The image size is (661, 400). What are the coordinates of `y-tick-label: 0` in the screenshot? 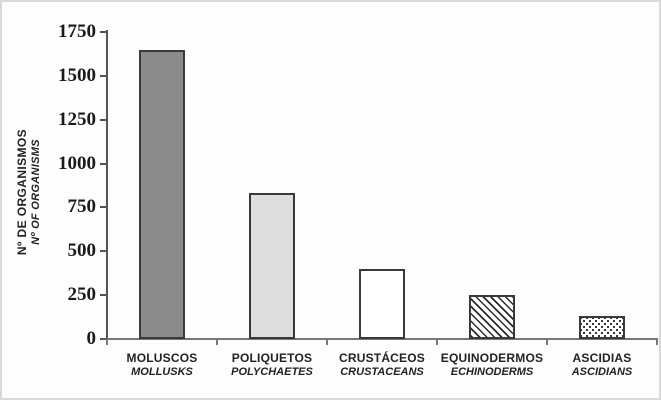 It's located at (91, 338).